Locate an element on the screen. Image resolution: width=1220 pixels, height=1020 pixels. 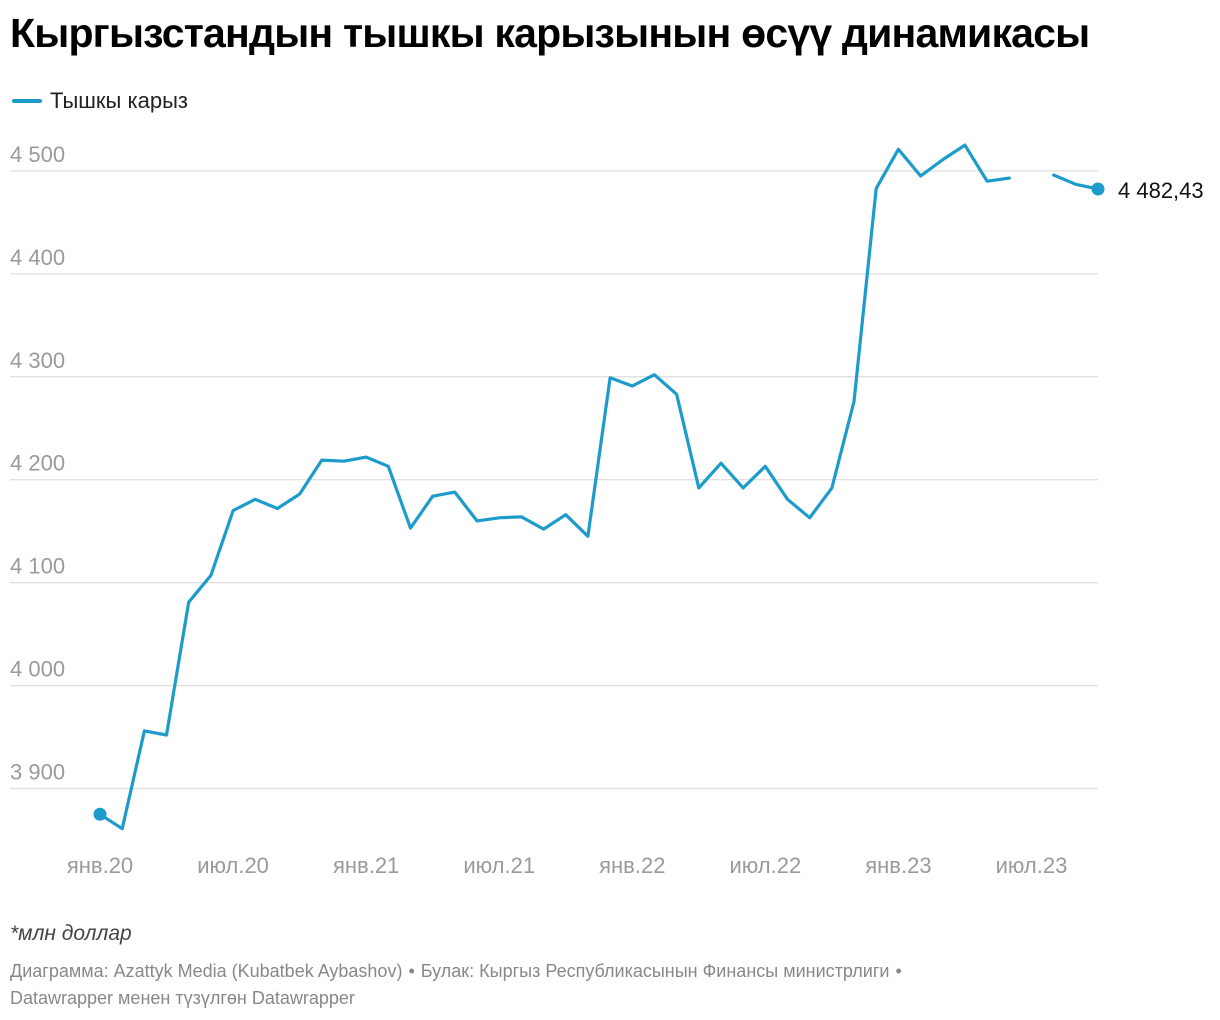
y-tick-label: 3 900 is located at coordinates (37, 772).